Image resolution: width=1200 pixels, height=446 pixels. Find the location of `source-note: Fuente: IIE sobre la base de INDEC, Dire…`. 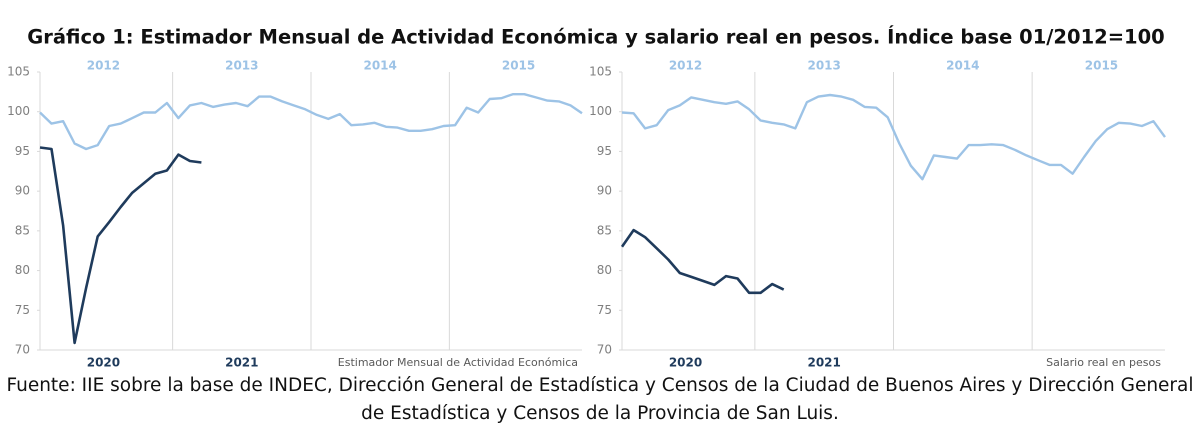

source-note: Fuente: IIE sobre la base de INDEC, Dire… is located at coordinates (600, 399).